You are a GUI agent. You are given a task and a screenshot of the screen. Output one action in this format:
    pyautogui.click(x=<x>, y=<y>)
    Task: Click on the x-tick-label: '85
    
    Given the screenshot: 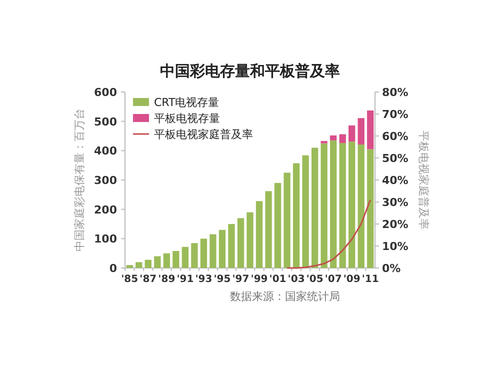 What is the action you would take?
    pyautogui.click(x=129, y=279)
    